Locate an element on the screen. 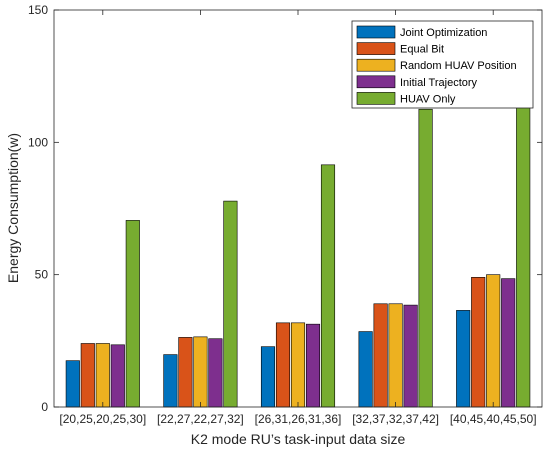 The height and width of the screenshot is (454, 550). x-tick-label-1: [20,25,20,25,30] is located at coordinates (102, 419).